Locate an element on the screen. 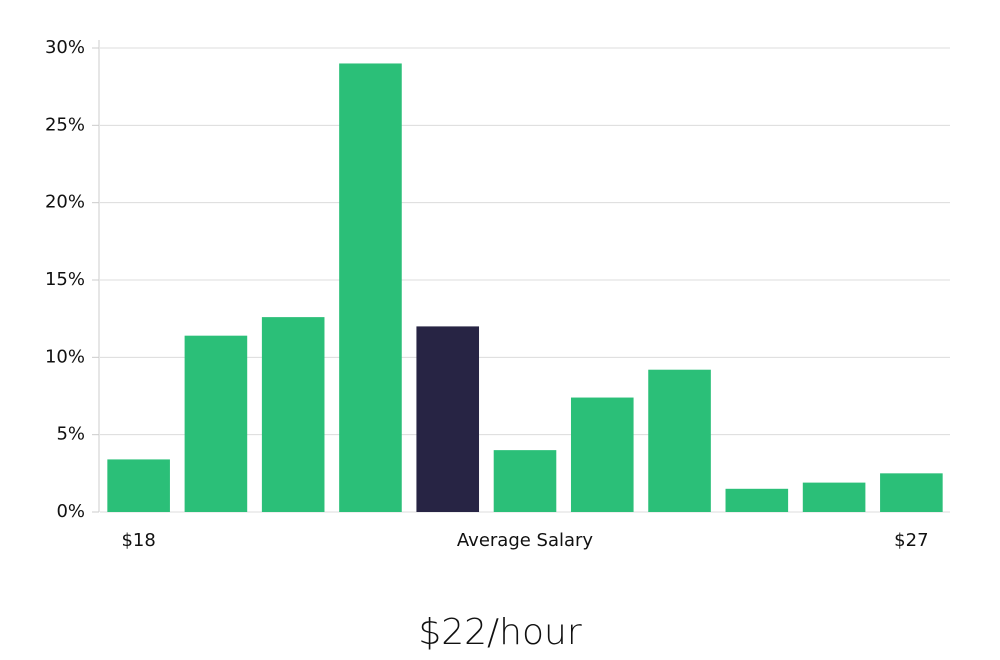  x-tick-label: $27 is located at coordinates (911, 540).